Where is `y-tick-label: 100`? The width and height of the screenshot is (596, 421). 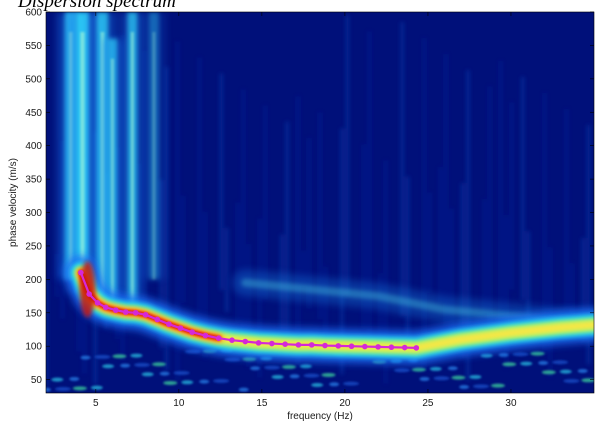
y-tick-label: 100 is located at coordinates (33, 347).